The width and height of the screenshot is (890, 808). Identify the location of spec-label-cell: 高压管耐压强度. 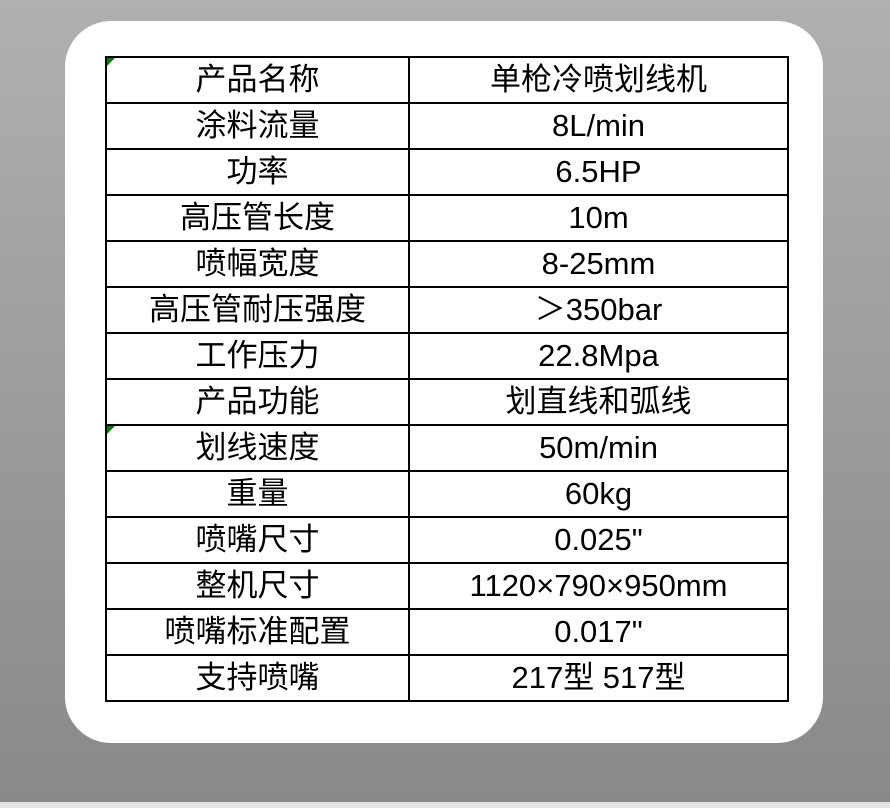
(257, 310).